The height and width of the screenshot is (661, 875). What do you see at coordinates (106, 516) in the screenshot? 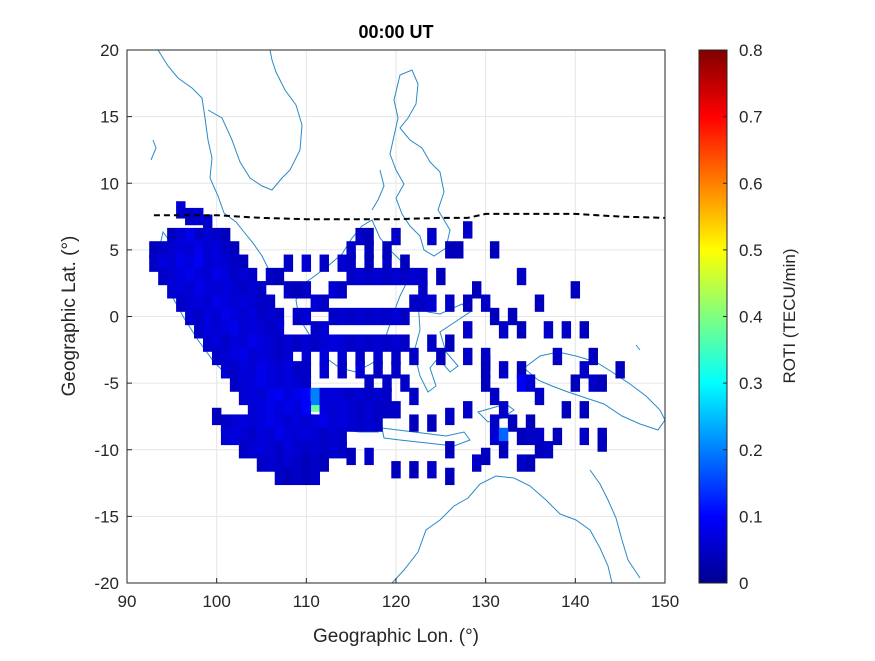
I see `y-tick-label: -15` at bounding box center [106, 516].